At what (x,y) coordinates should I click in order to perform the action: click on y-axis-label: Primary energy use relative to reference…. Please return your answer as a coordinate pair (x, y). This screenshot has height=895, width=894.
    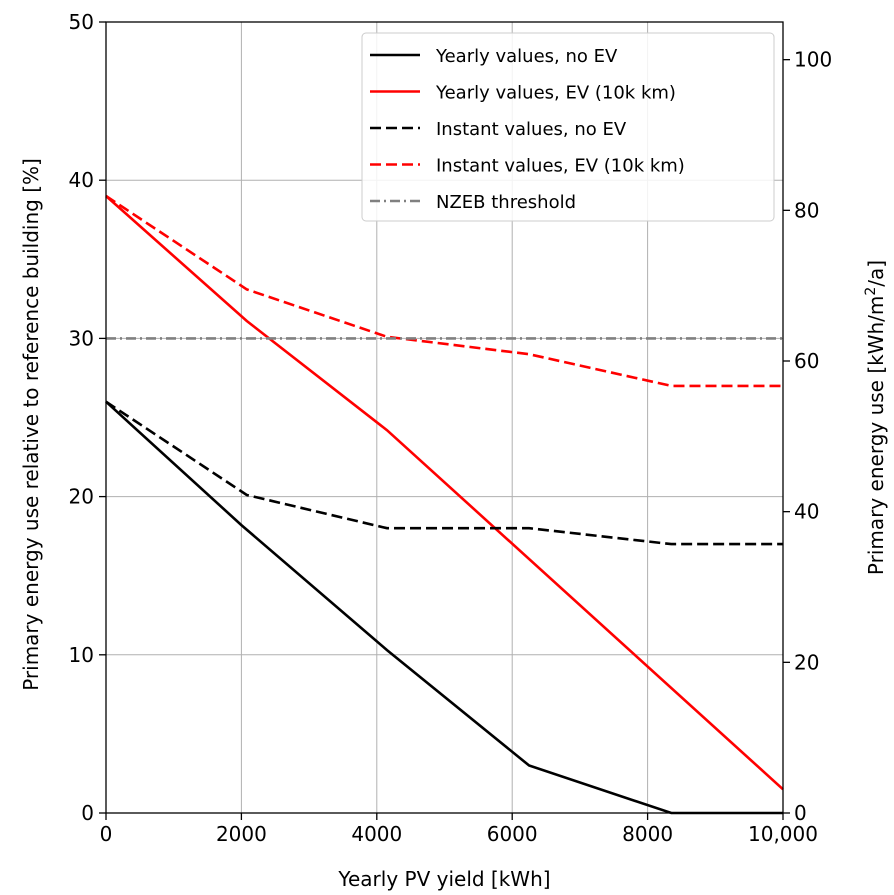
    Looking at the image, I should click on (31, 424).